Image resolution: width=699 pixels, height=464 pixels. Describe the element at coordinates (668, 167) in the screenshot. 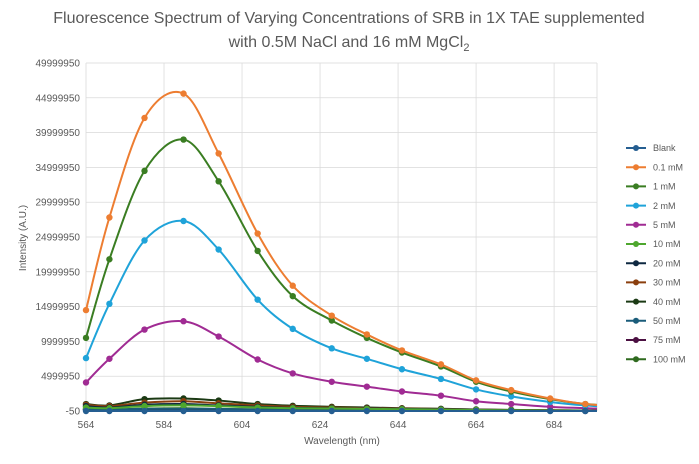

I see `legend-label: 0.1 mM` at that location.